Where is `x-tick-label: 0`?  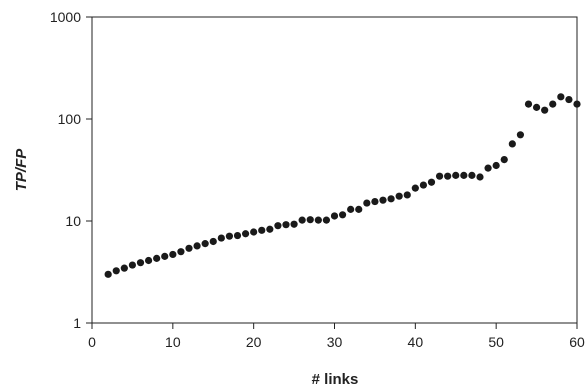
x-tick-label: 0 is located at coordinates (92, 342).